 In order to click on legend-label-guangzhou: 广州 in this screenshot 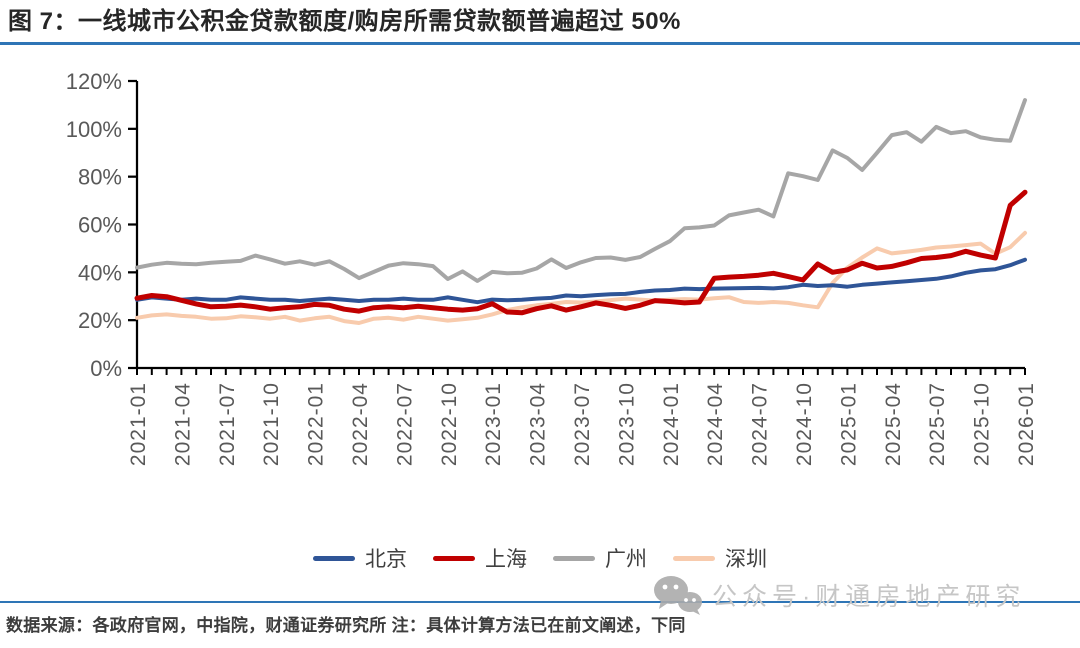, I will do `click(626, 559)`.